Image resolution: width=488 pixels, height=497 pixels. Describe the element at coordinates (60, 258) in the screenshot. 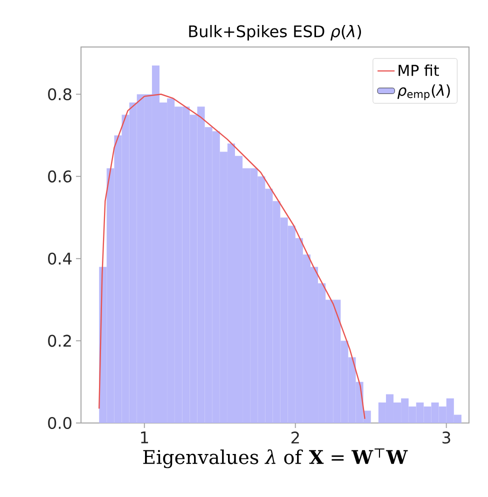

I see `y-tick-label: 0.4` at that location.